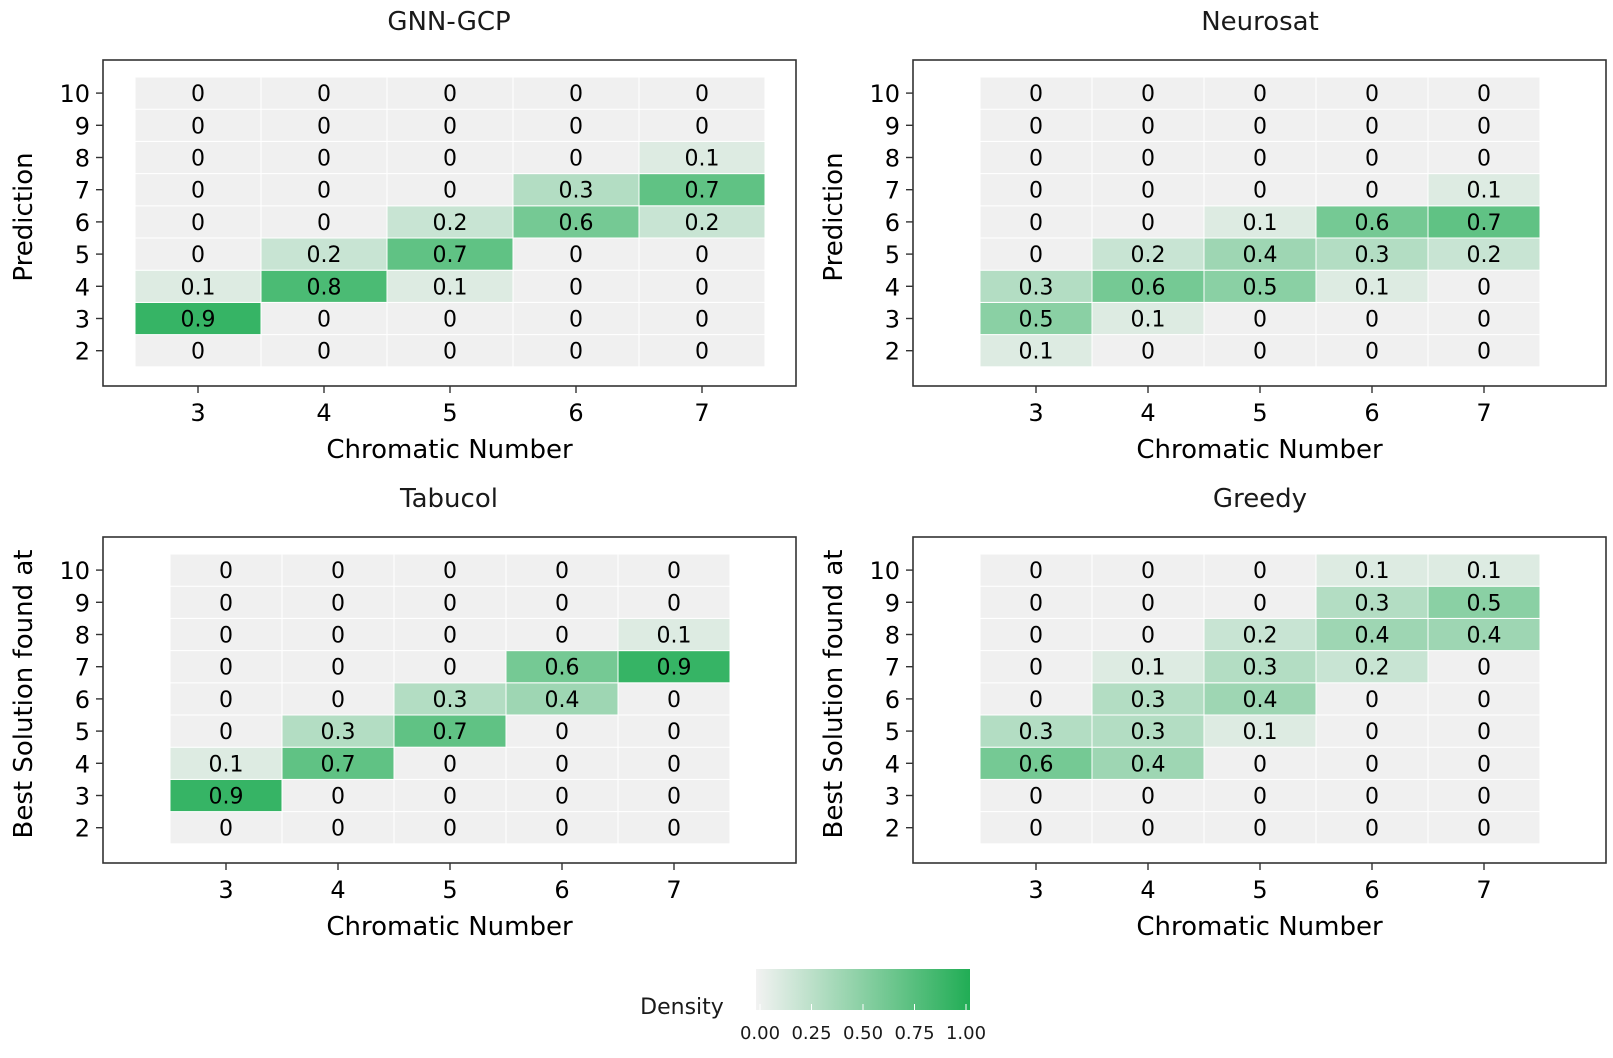 This screenshot has height=1058, width=1613. What do you see at coordinates (449, 927) in the screenshot?
I see `x-axis-title: Chromatic Number` at bounding box center [449, 927].